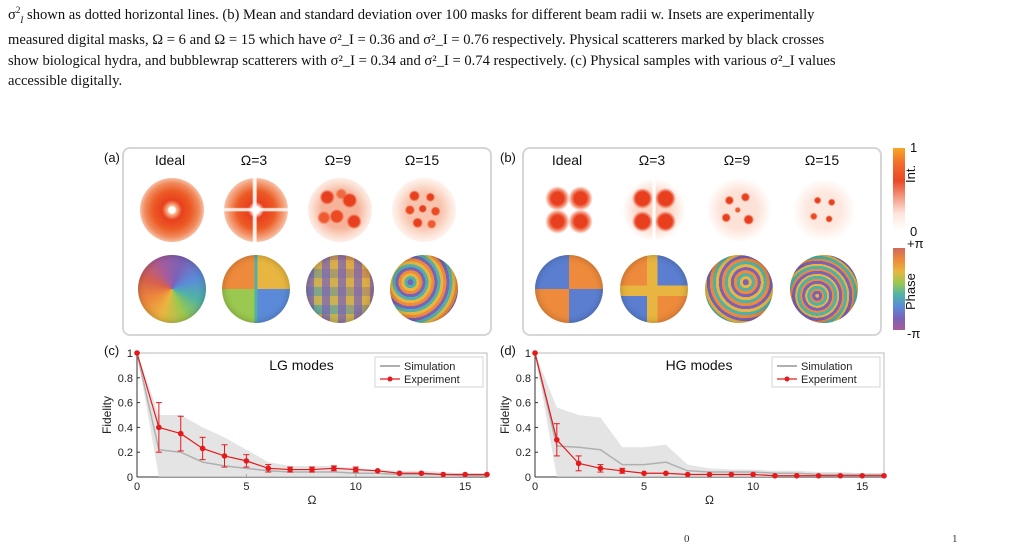 Image resolution: width=1028 pixels, height=547 pixels. I want to click on lg-xtick-label: 0, so click(137, 487).